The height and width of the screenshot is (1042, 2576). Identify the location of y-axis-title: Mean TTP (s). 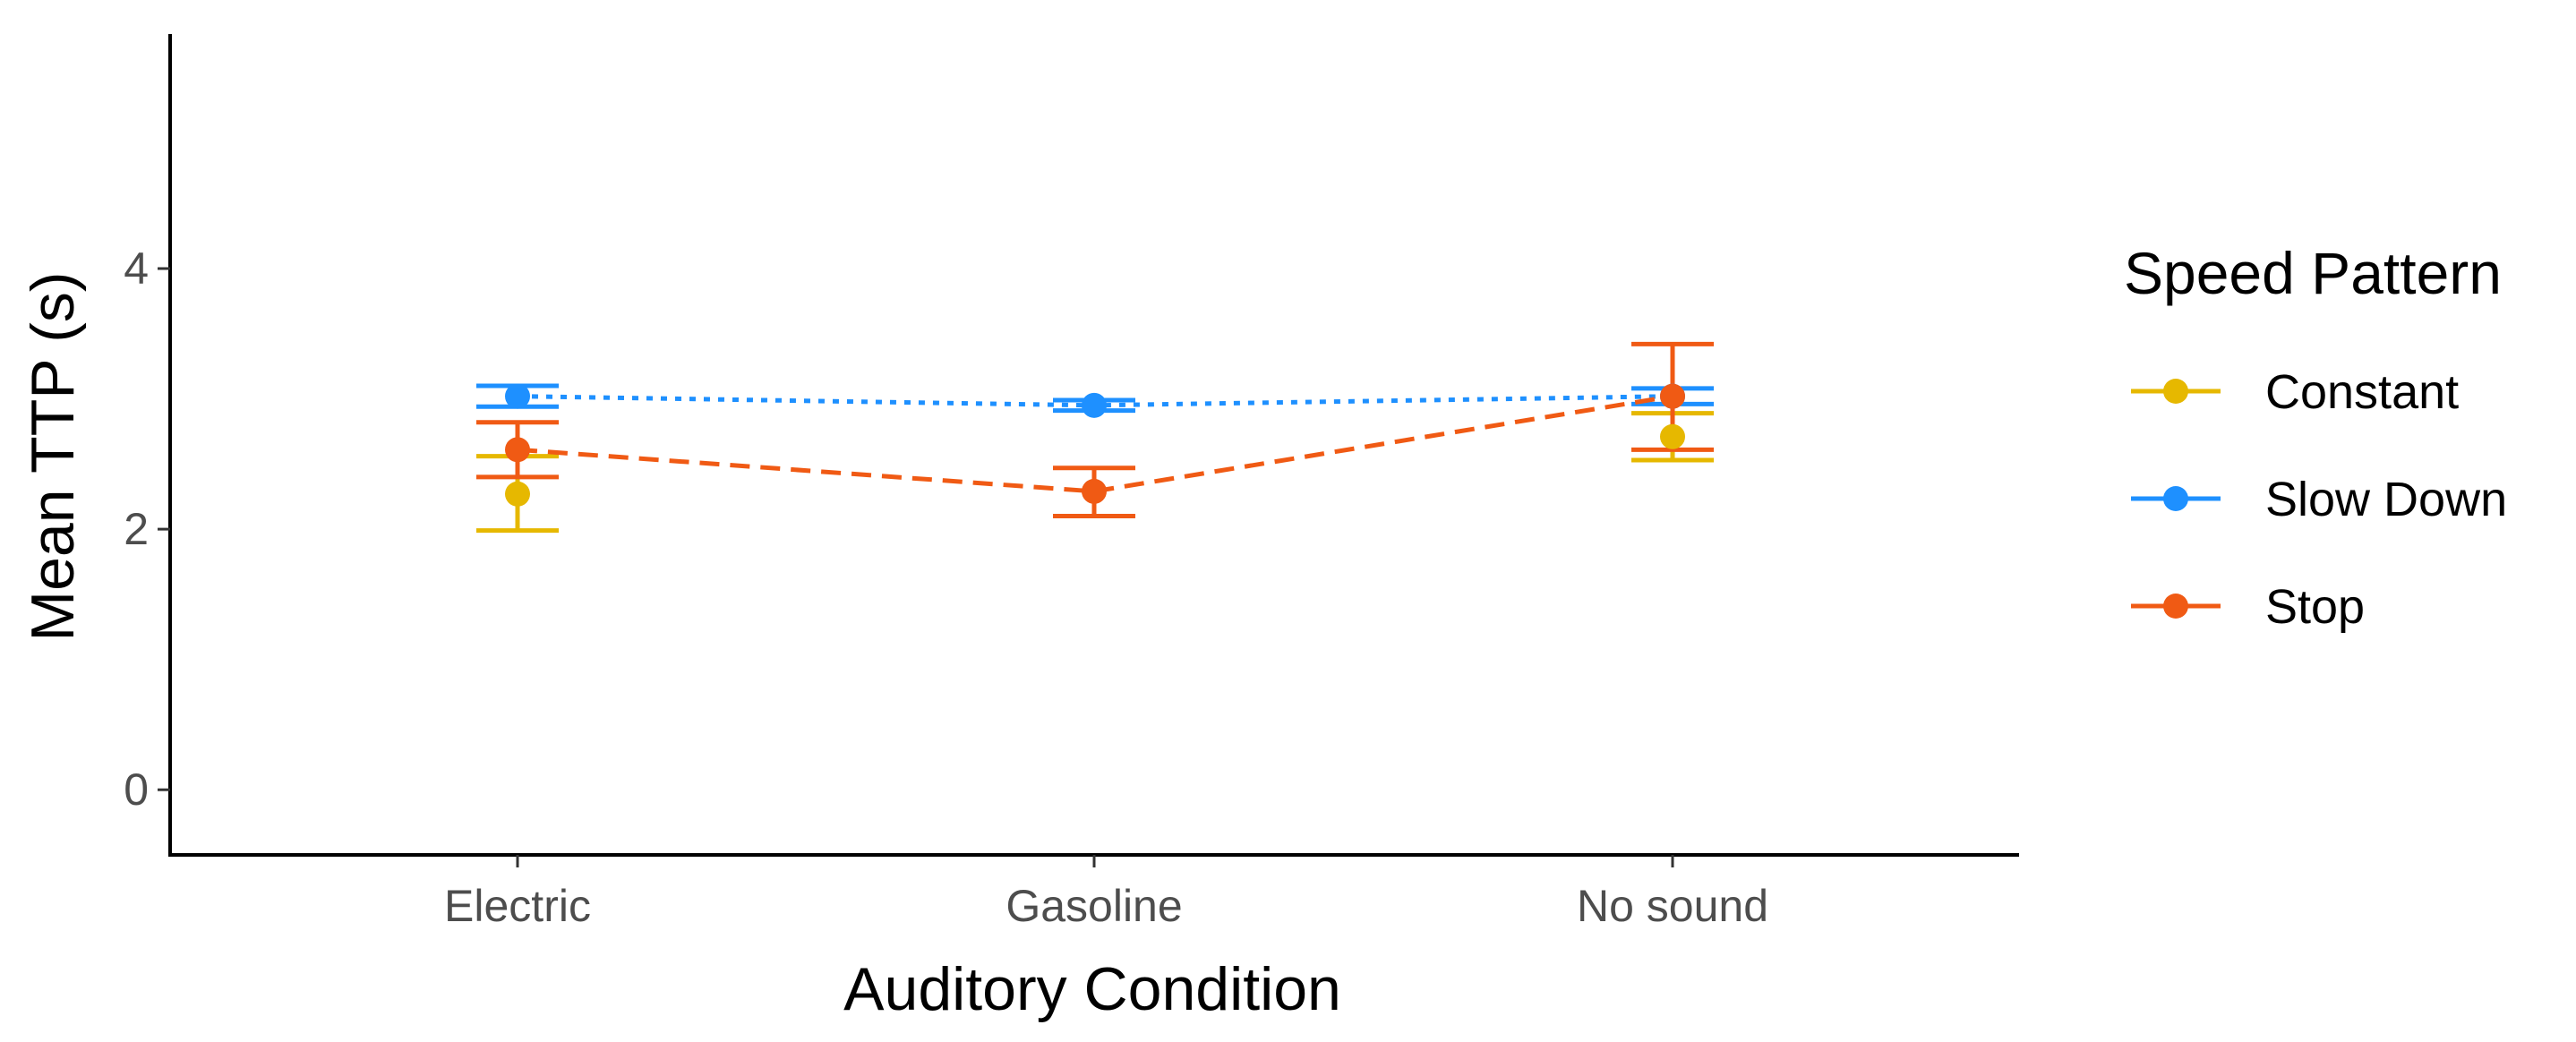
(53, 456).